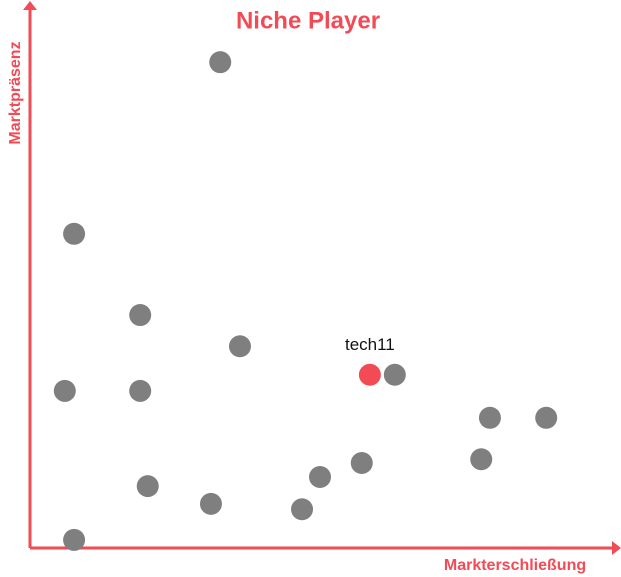 Image resolution: width=621 pixels, height=577 pixels. What do you see at coordinates (616, 548) in the screenshot?
I see `x-axis-arrow` at bounding box center [616, 548].